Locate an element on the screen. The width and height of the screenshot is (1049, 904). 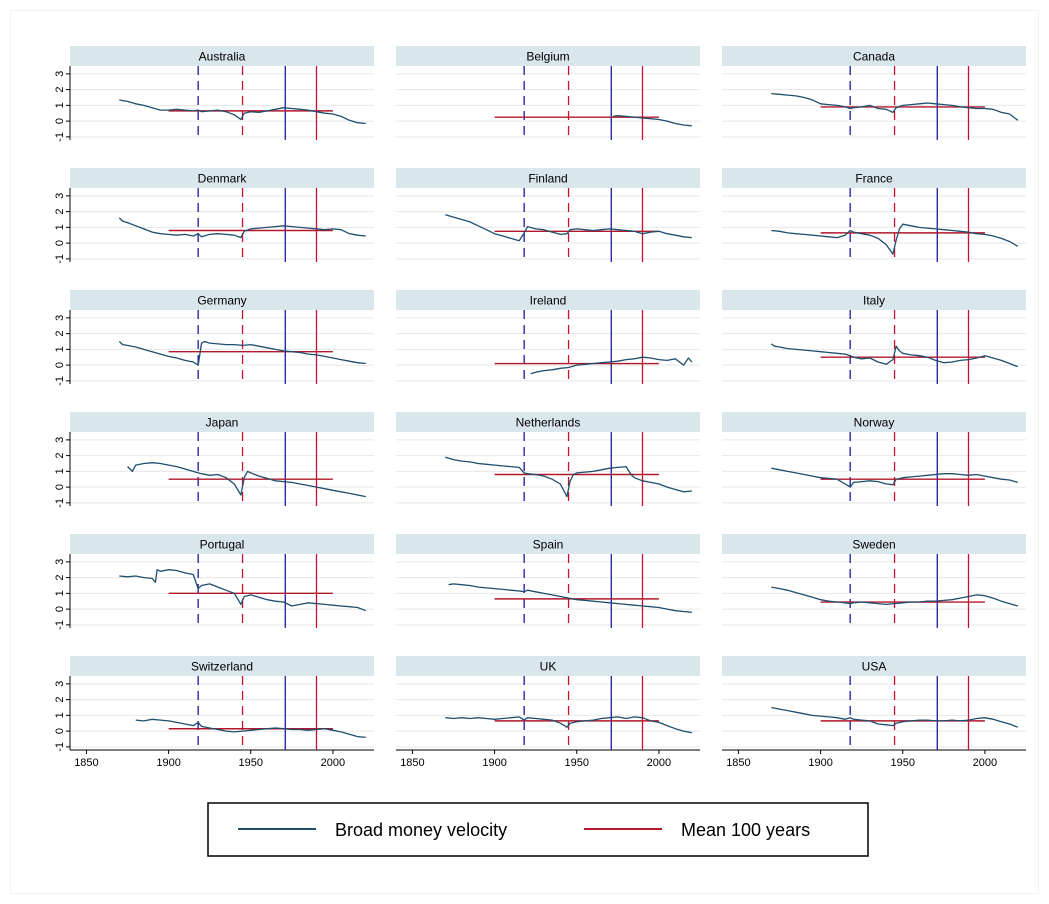
panel-title: Spain is located at coordinates (548, 545).